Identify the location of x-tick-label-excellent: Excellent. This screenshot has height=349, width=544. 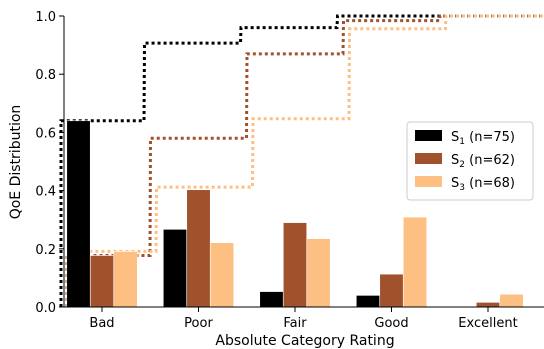
(487, 323).